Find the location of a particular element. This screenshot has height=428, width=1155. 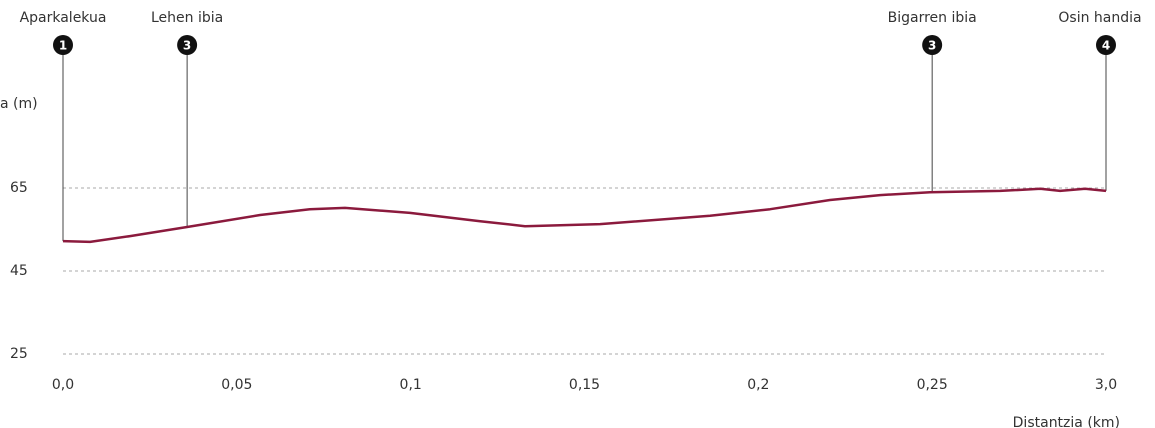

y-axis-label: a (m) is located at coordinates (19, 104).